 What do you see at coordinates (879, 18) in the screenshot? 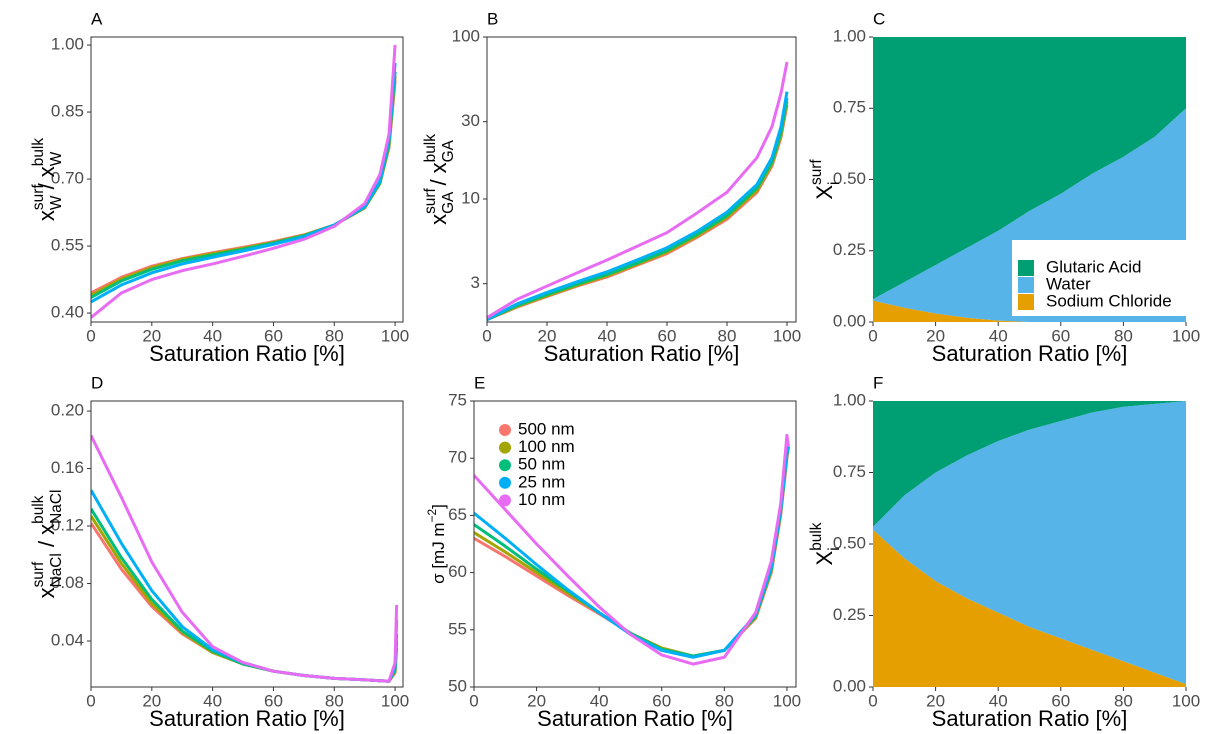
I see `panel-label: C` at bounding box center [879, 18].